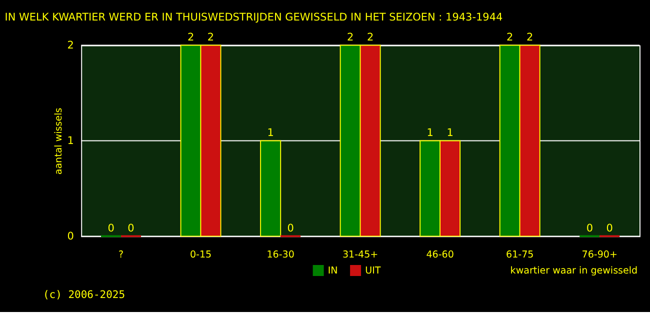 The image size is (650, 320). Describe the element at coordinates (280, 255) in the screenshot. I see `x-tick-label: 16-30` at that location.